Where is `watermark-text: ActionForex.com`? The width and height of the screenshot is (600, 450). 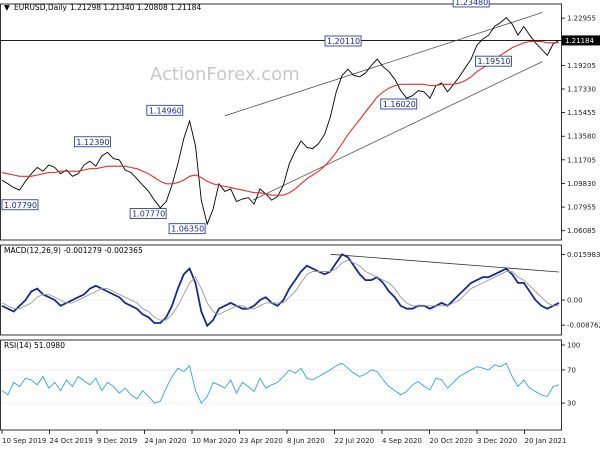
watermark-text: ActionForex.com is located at coordinates (225, 74).